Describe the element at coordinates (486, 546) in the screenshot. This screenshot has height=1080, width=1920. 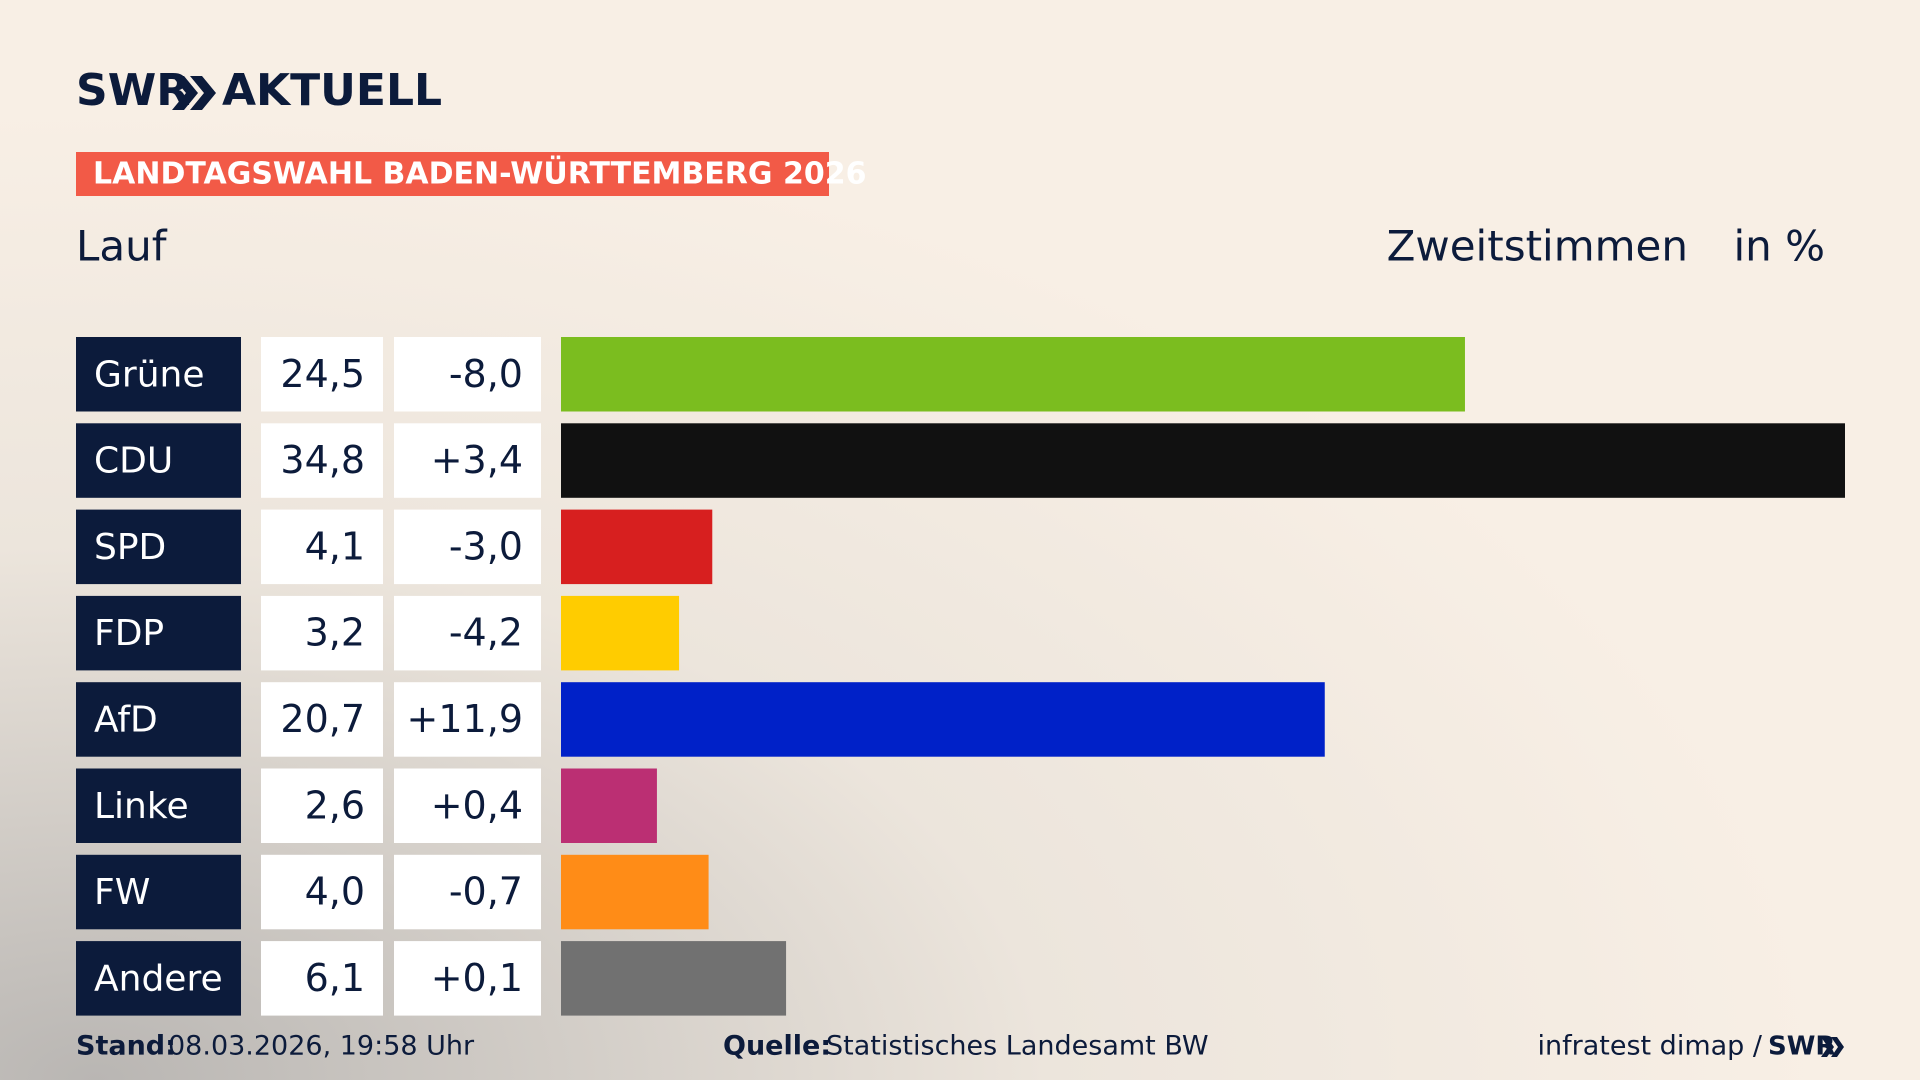
I see `change-label: -3,0` at that location.